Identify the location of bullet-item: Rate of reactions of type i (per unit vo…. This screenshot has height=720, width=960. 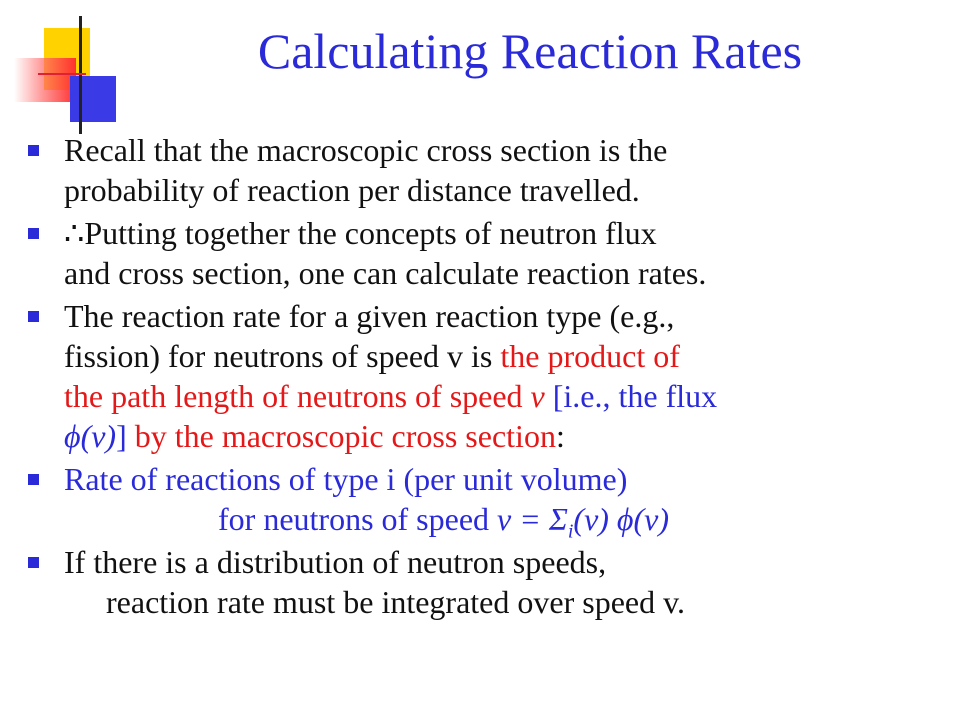
(488, 501).